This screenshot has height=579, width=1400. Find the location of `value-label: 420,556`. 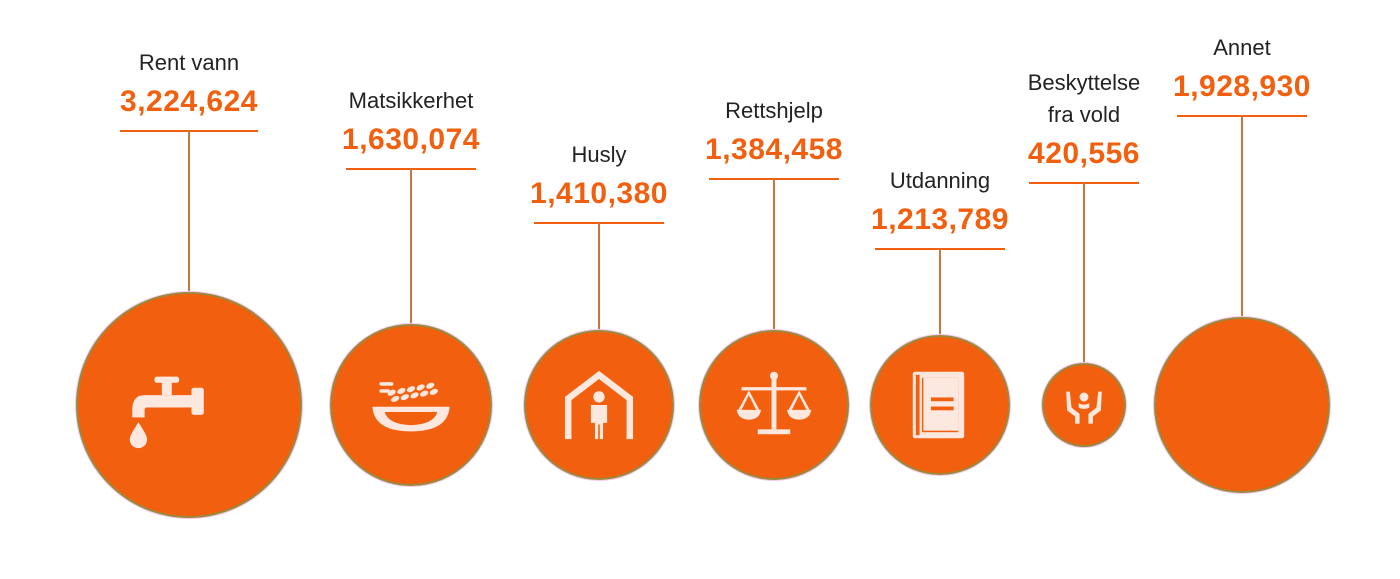

value-label: 420,556 is located at coordinates (1084, 153).